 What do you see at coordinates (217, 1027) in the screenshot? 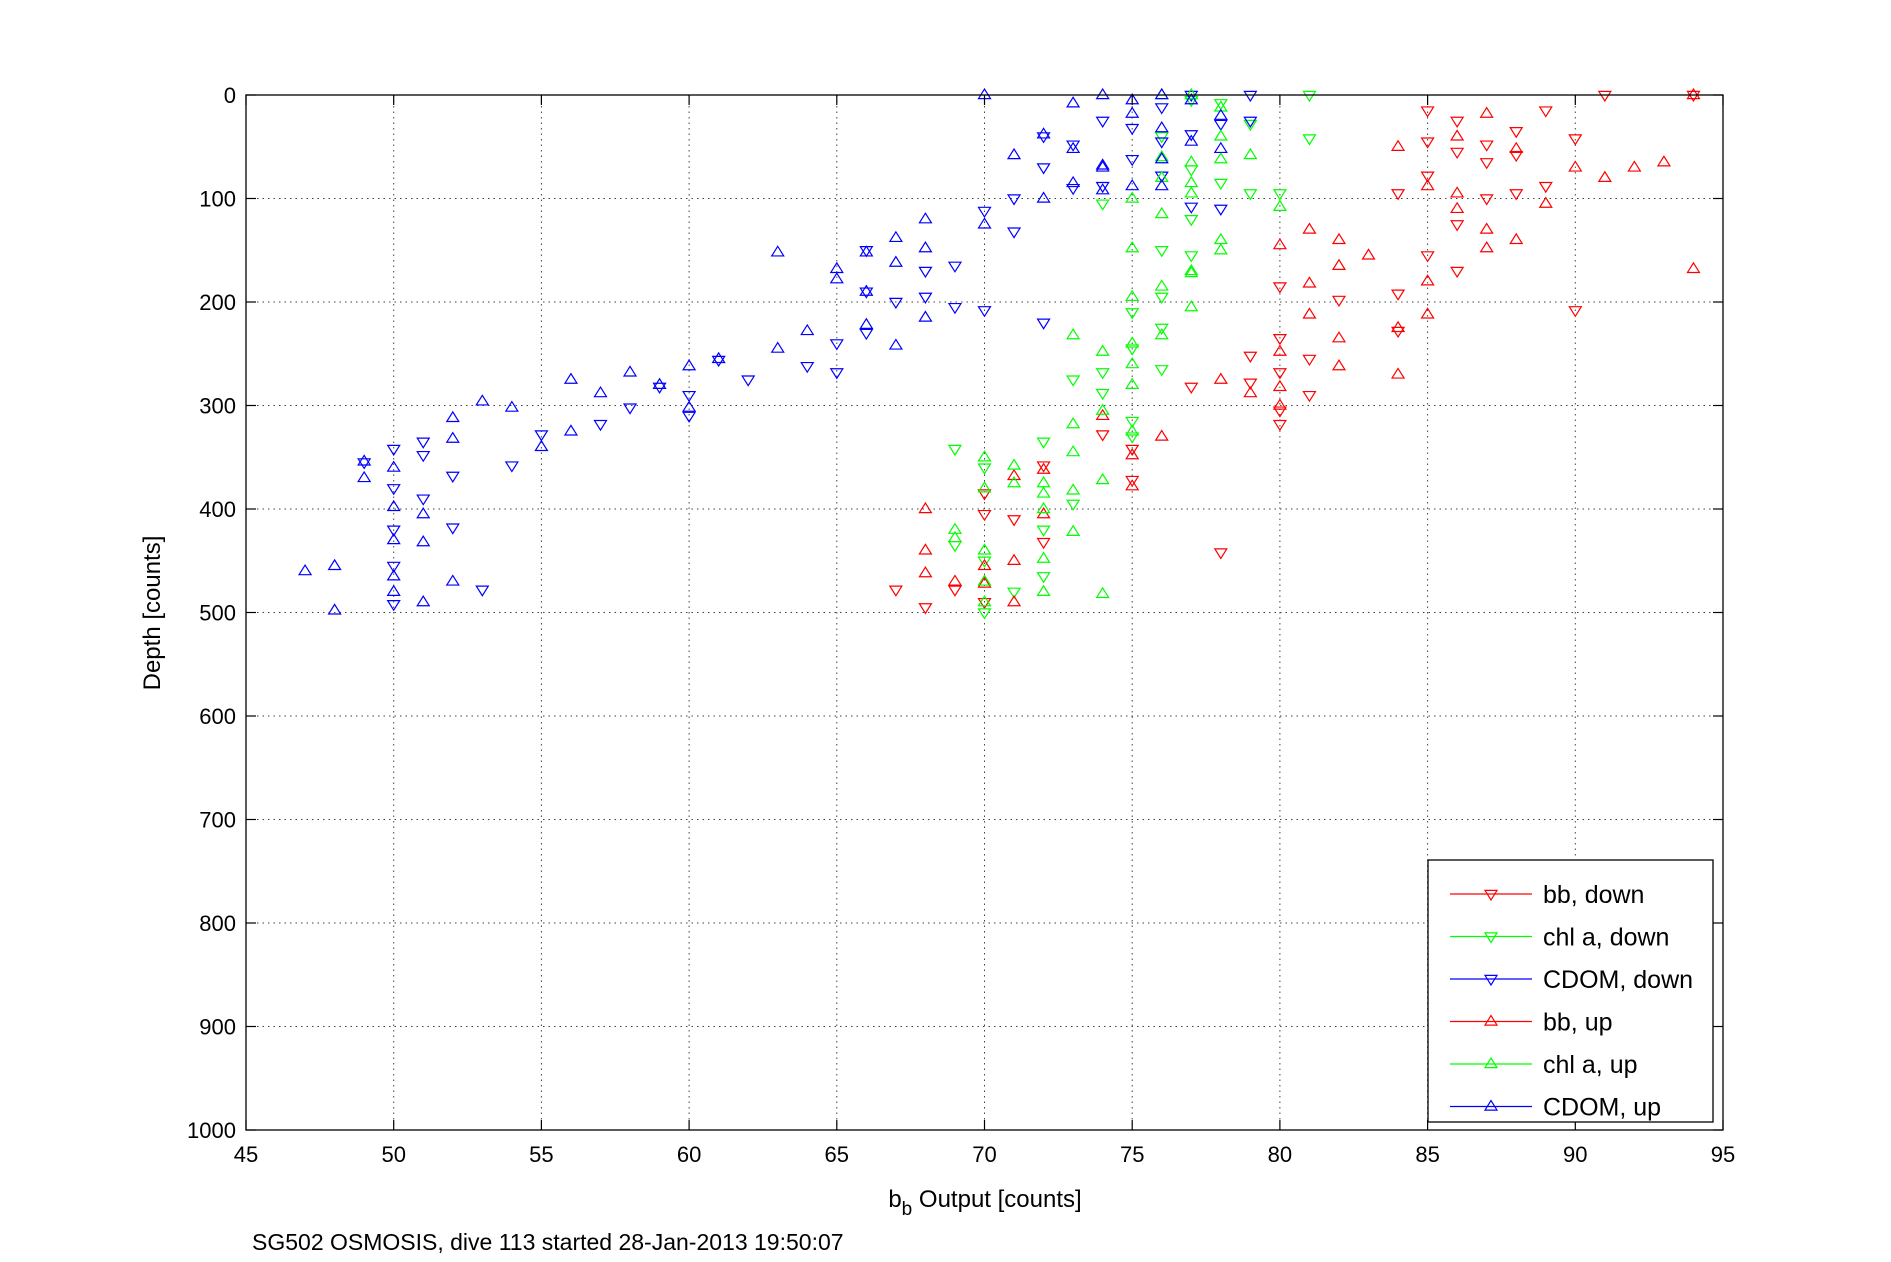
I see `y-tick-label-900: 900` at bounding box center [217, 1027].